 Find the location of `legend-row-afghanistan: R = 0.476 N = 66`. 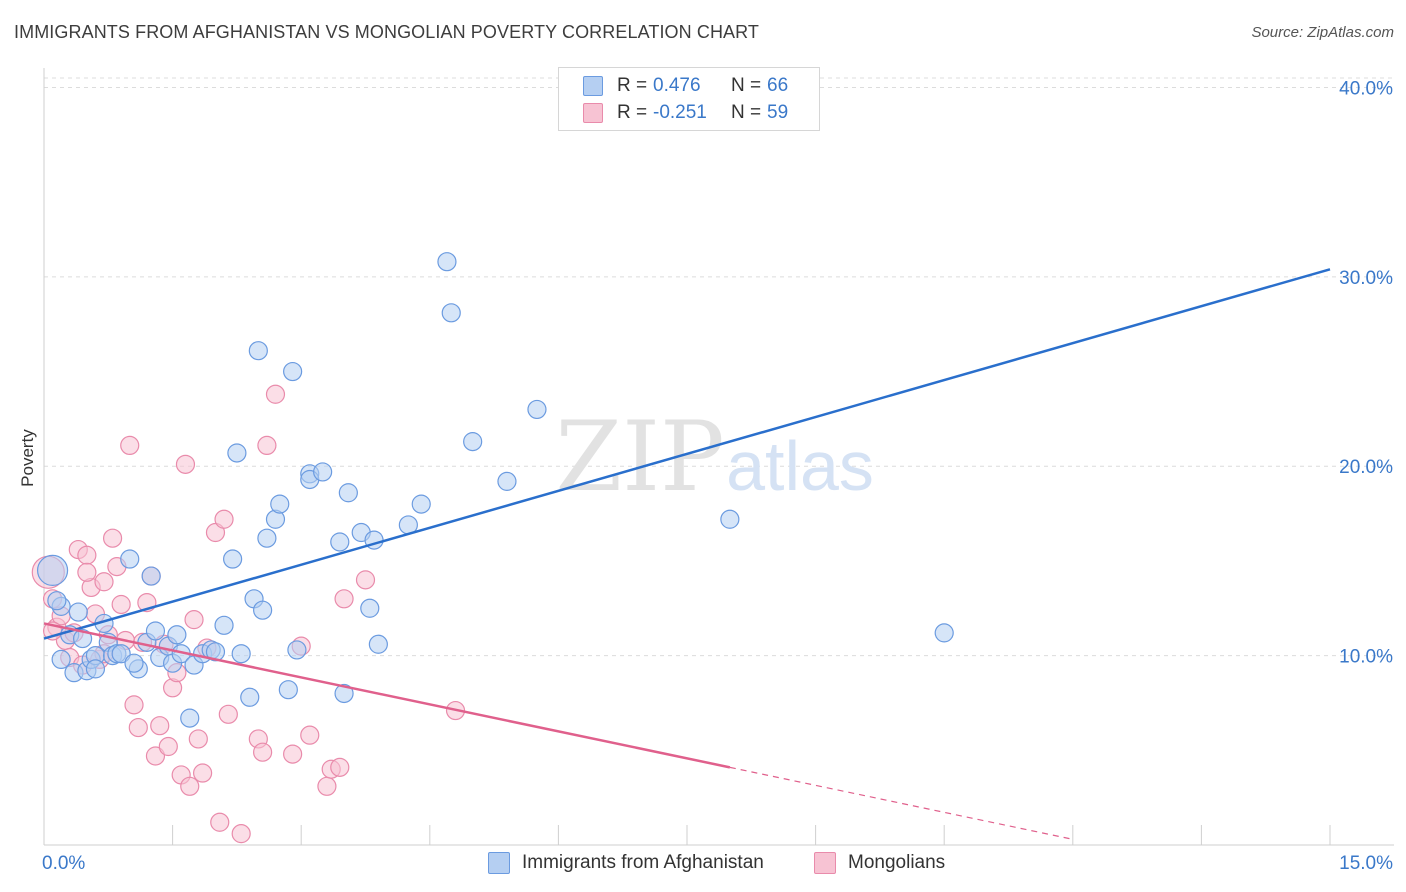

legend-row-afghanistan: R = 0.476 N = 66 is located at coordinates (685, 86).